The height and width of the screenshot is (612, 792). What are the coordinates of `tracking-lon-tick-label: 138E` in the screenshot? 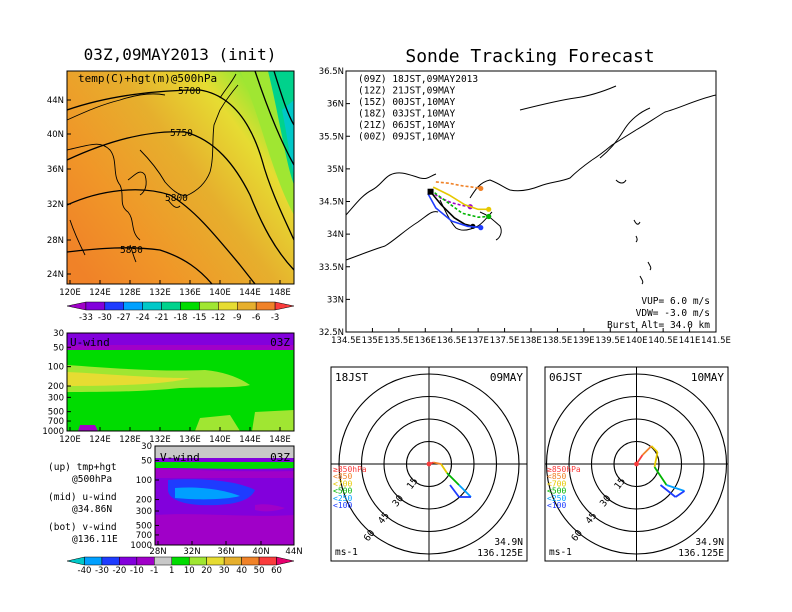 It's located at (531, 341).